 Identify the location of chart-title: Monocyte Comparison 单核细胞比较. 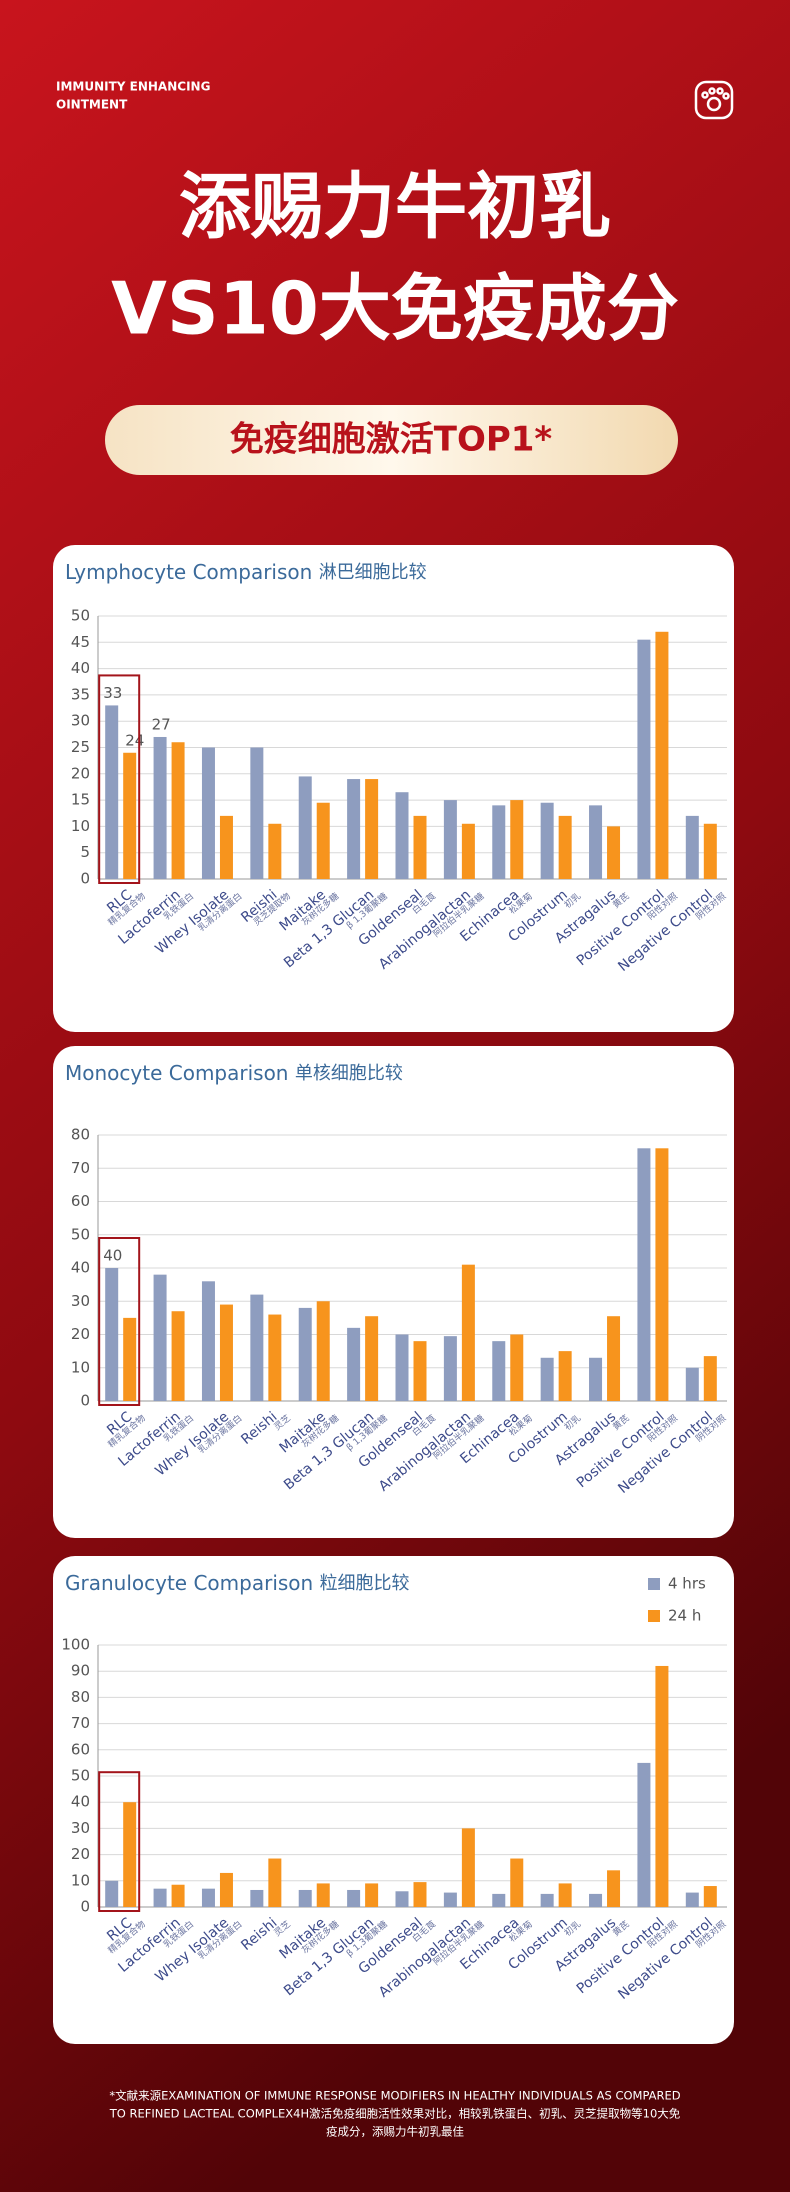
(234, 1073).